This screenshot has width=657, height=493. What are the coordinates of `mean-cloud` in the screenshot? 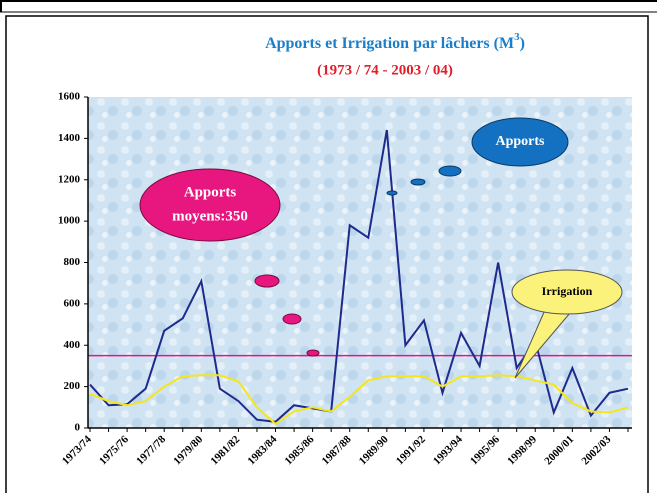 It's located at (229, 262).